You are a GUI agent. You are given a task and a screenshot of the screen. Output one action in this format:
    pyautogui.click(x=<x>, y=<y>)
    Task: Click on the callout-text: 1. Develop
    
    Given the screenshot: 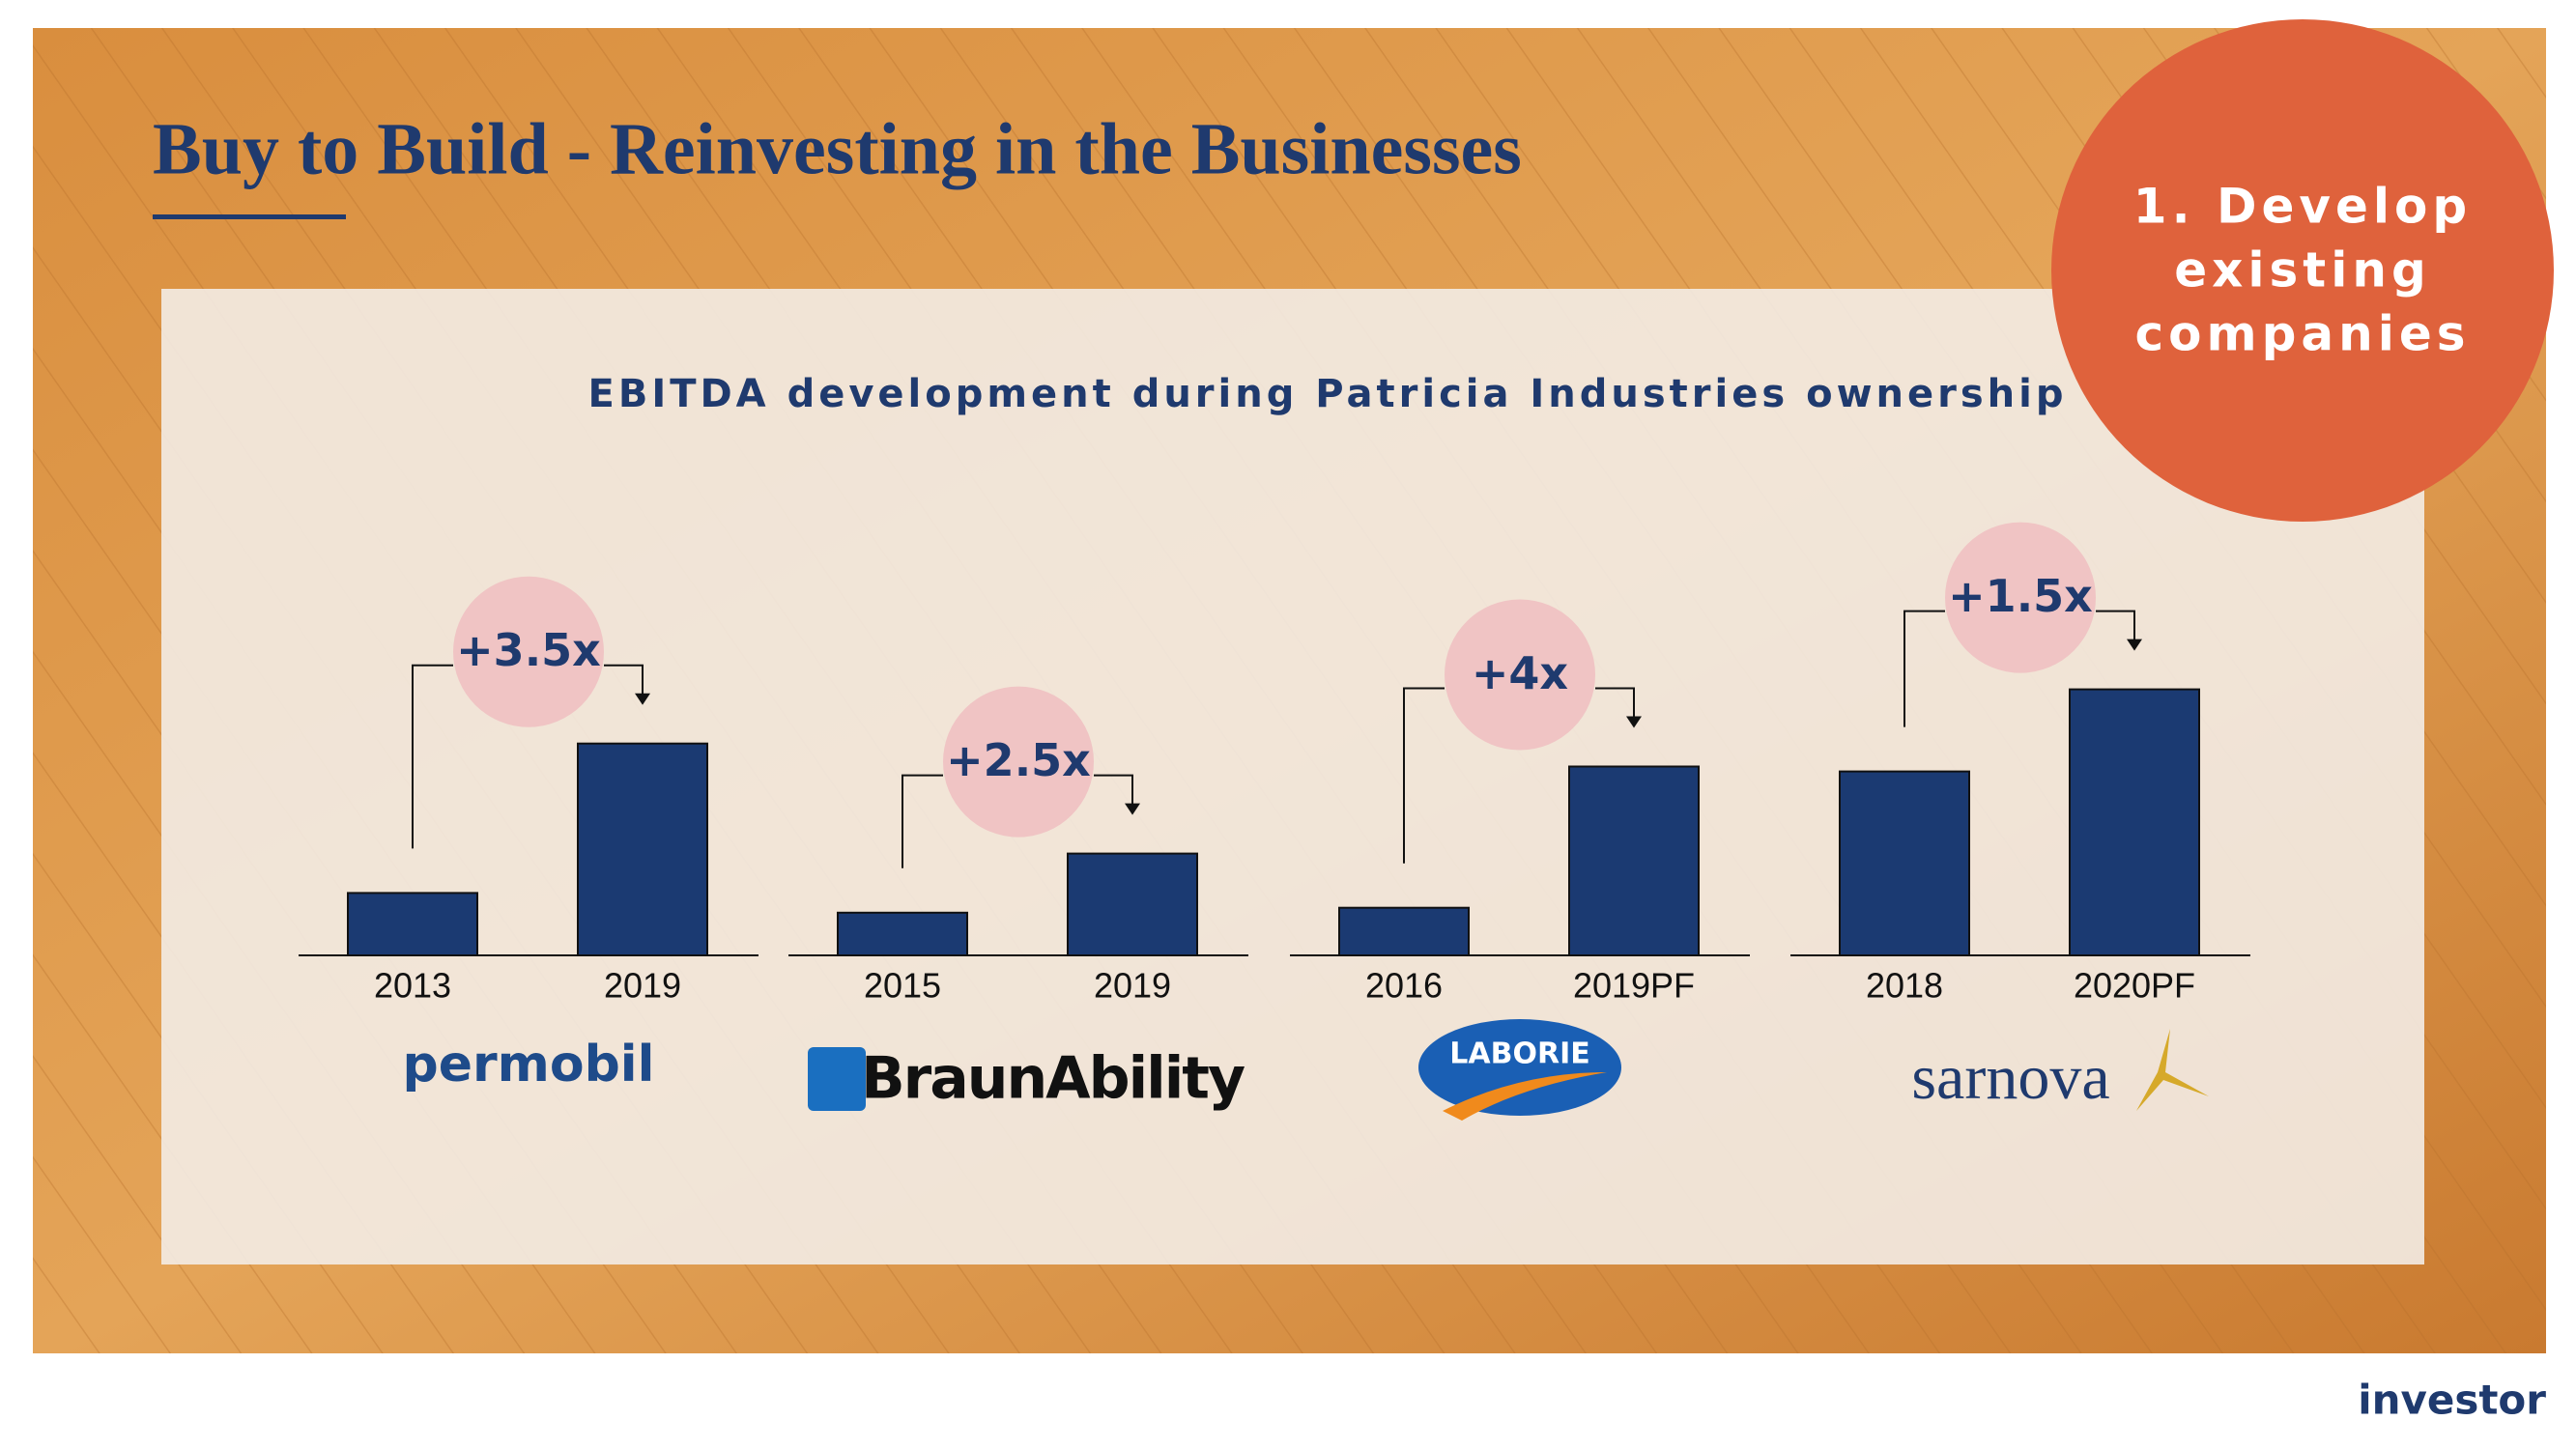 What is the action you would take?
    pyautogui.click(x=2302, y=207)
    